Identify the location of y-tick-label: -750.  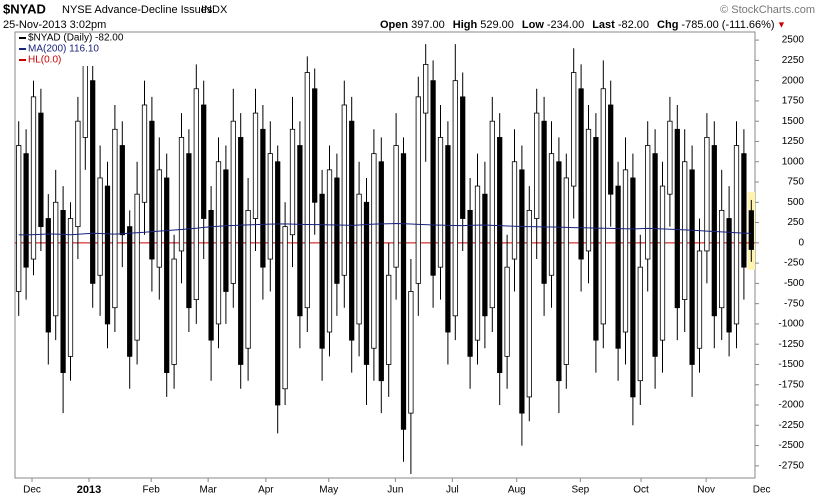
(794, 303).